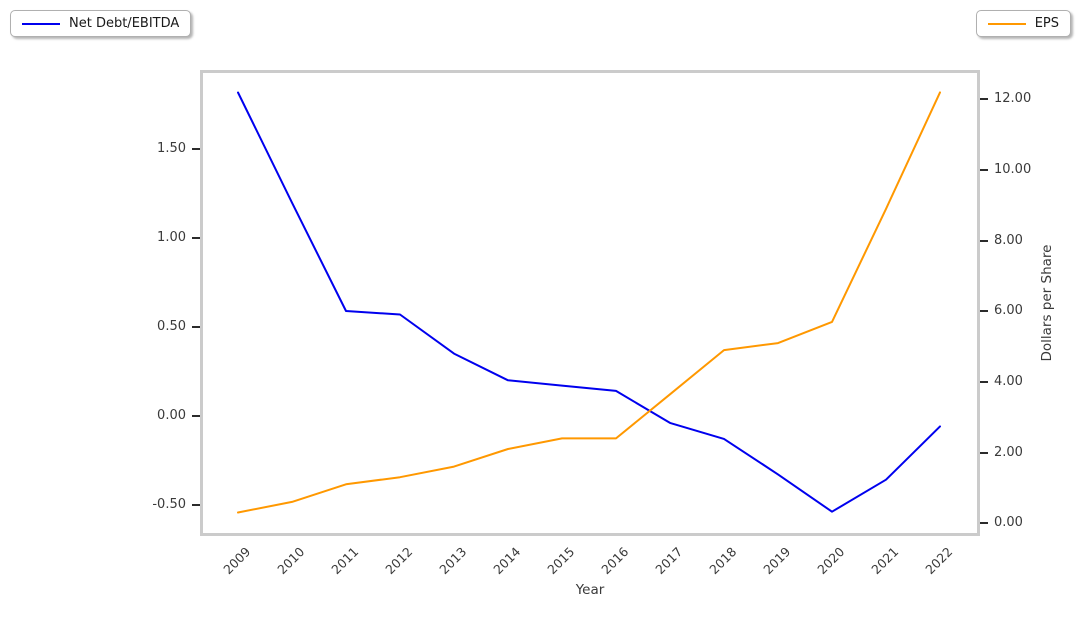 Image resolution: width=1078 pixels, height=618 pixels. I want to click on right-y-axis-title: Dollars per Share, so click(1047, 303).